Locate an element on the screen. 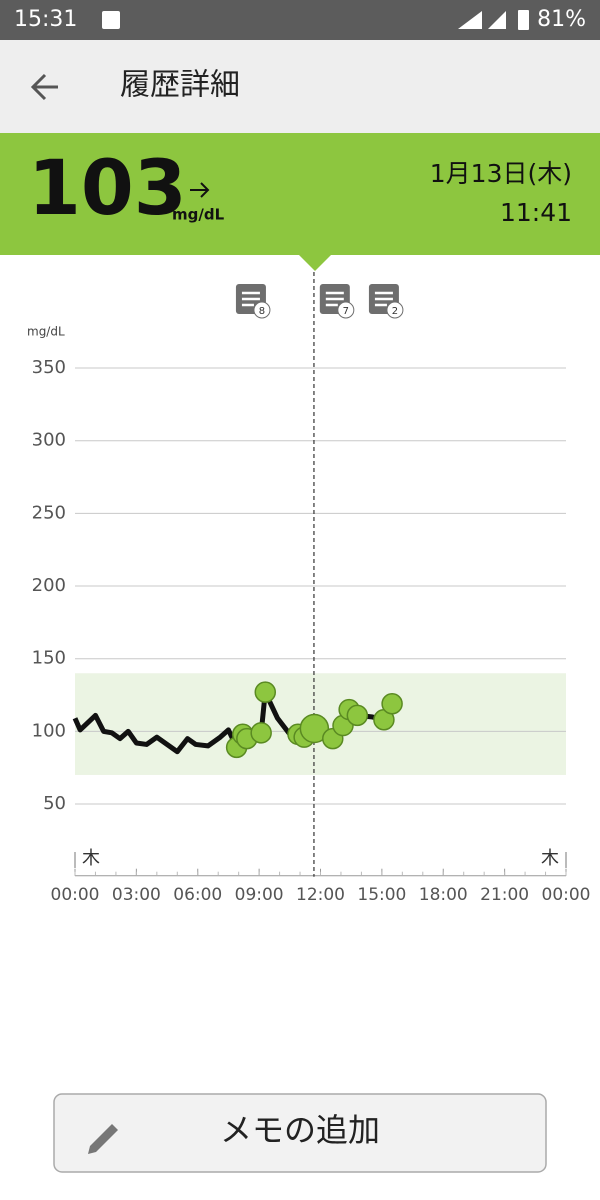 The height and width of the screenshot is (1200, 600). x-tick-label: 03:00 is located at coordinates (136, 895).